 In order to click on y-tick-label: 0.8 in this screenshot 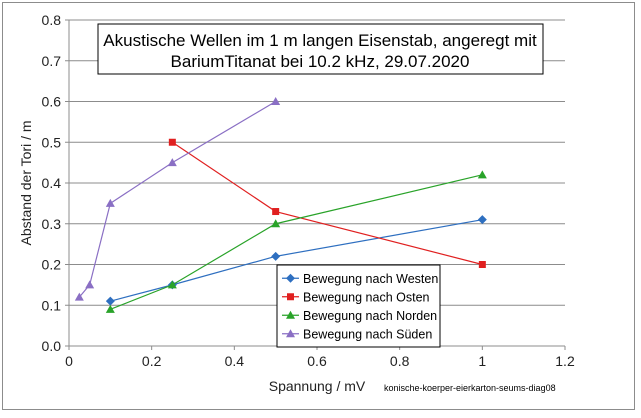, I will do `click(52, 20)`.